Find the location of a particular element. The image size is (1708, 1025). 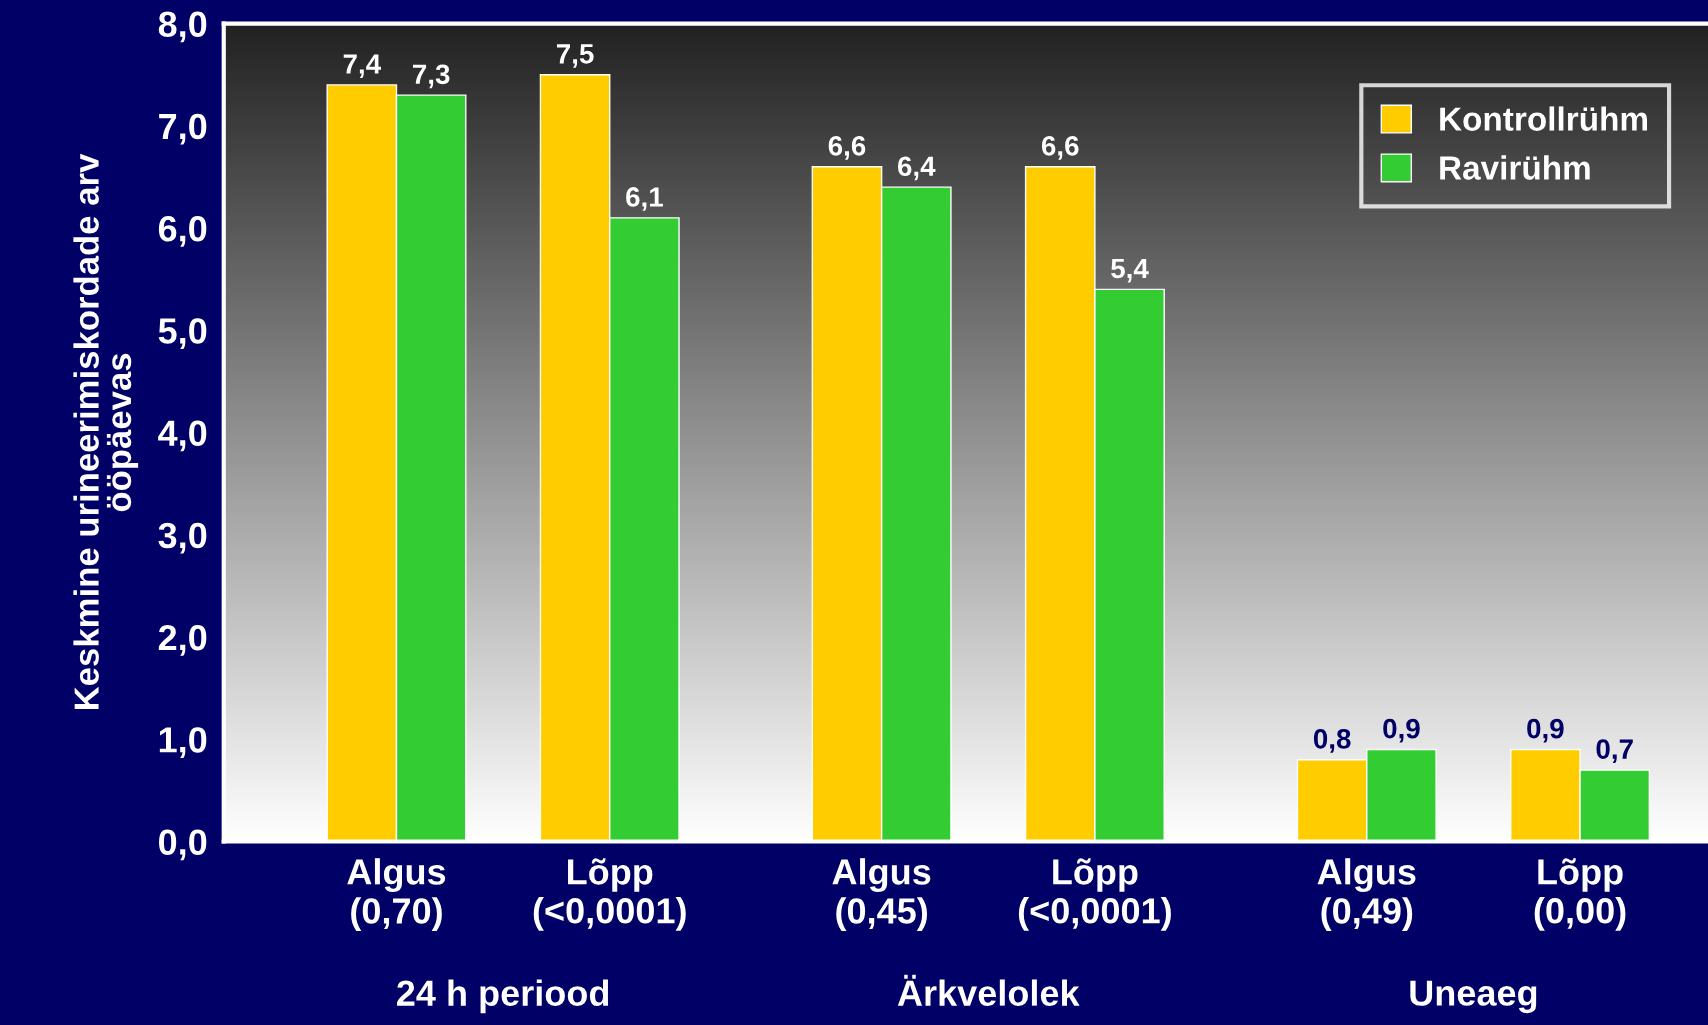

y-tick-label: 7,0 is located at coordinates (183, 129).